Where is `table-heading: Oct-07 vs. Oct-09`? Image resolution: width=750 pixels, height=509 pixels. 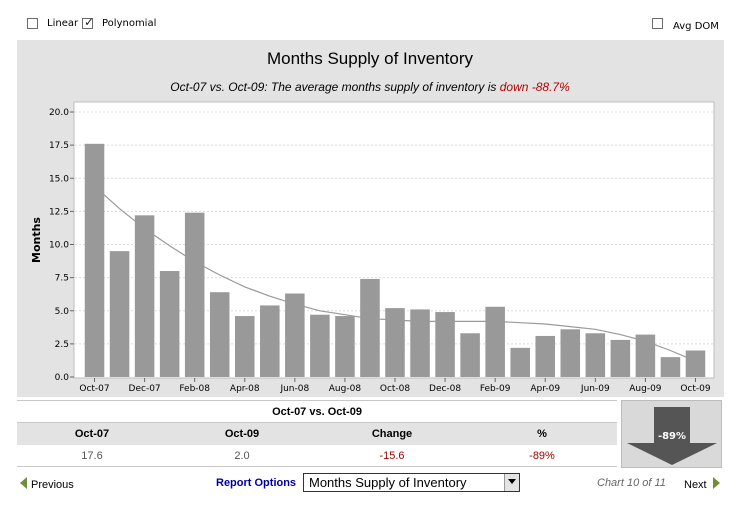 table-heading: Oct-07 vs. Oct-09 is located at coordinates (317, 412).